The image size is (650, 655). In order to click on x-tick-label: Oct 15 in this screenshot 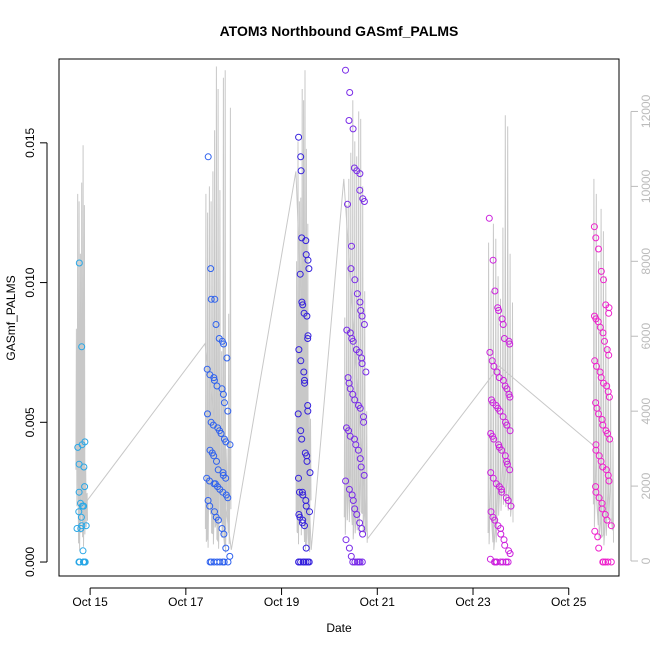, I will do `click(90, 602)`.